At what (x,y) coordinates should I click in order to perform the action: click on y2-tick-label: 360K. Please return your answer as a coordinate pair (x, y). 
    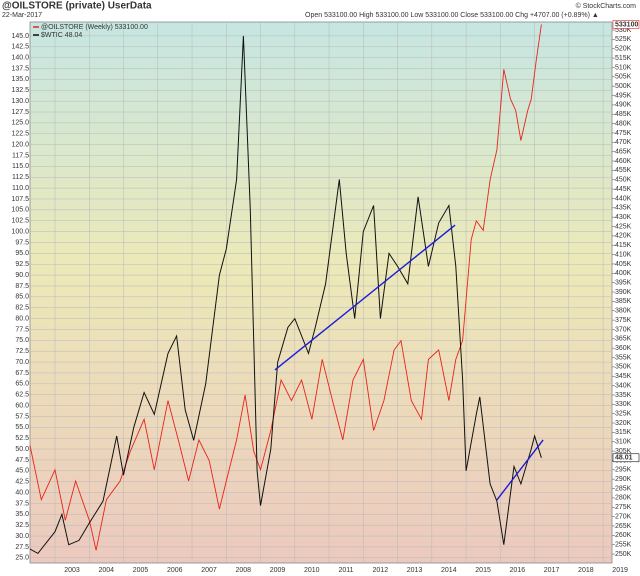
    Looking at the image, I should click on (623, 348).